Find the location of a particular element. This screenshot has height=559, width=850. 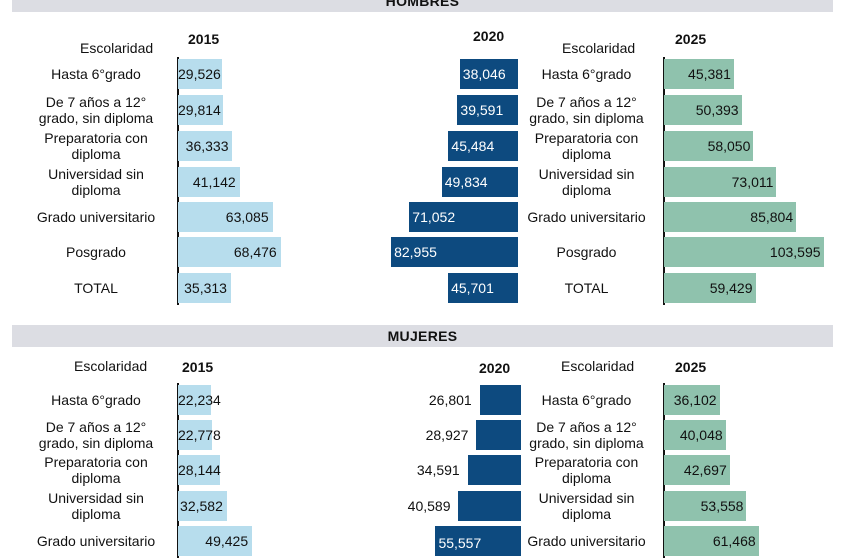

value-label-hombres-2020: 45,701 is located at coordinates (472, 288).